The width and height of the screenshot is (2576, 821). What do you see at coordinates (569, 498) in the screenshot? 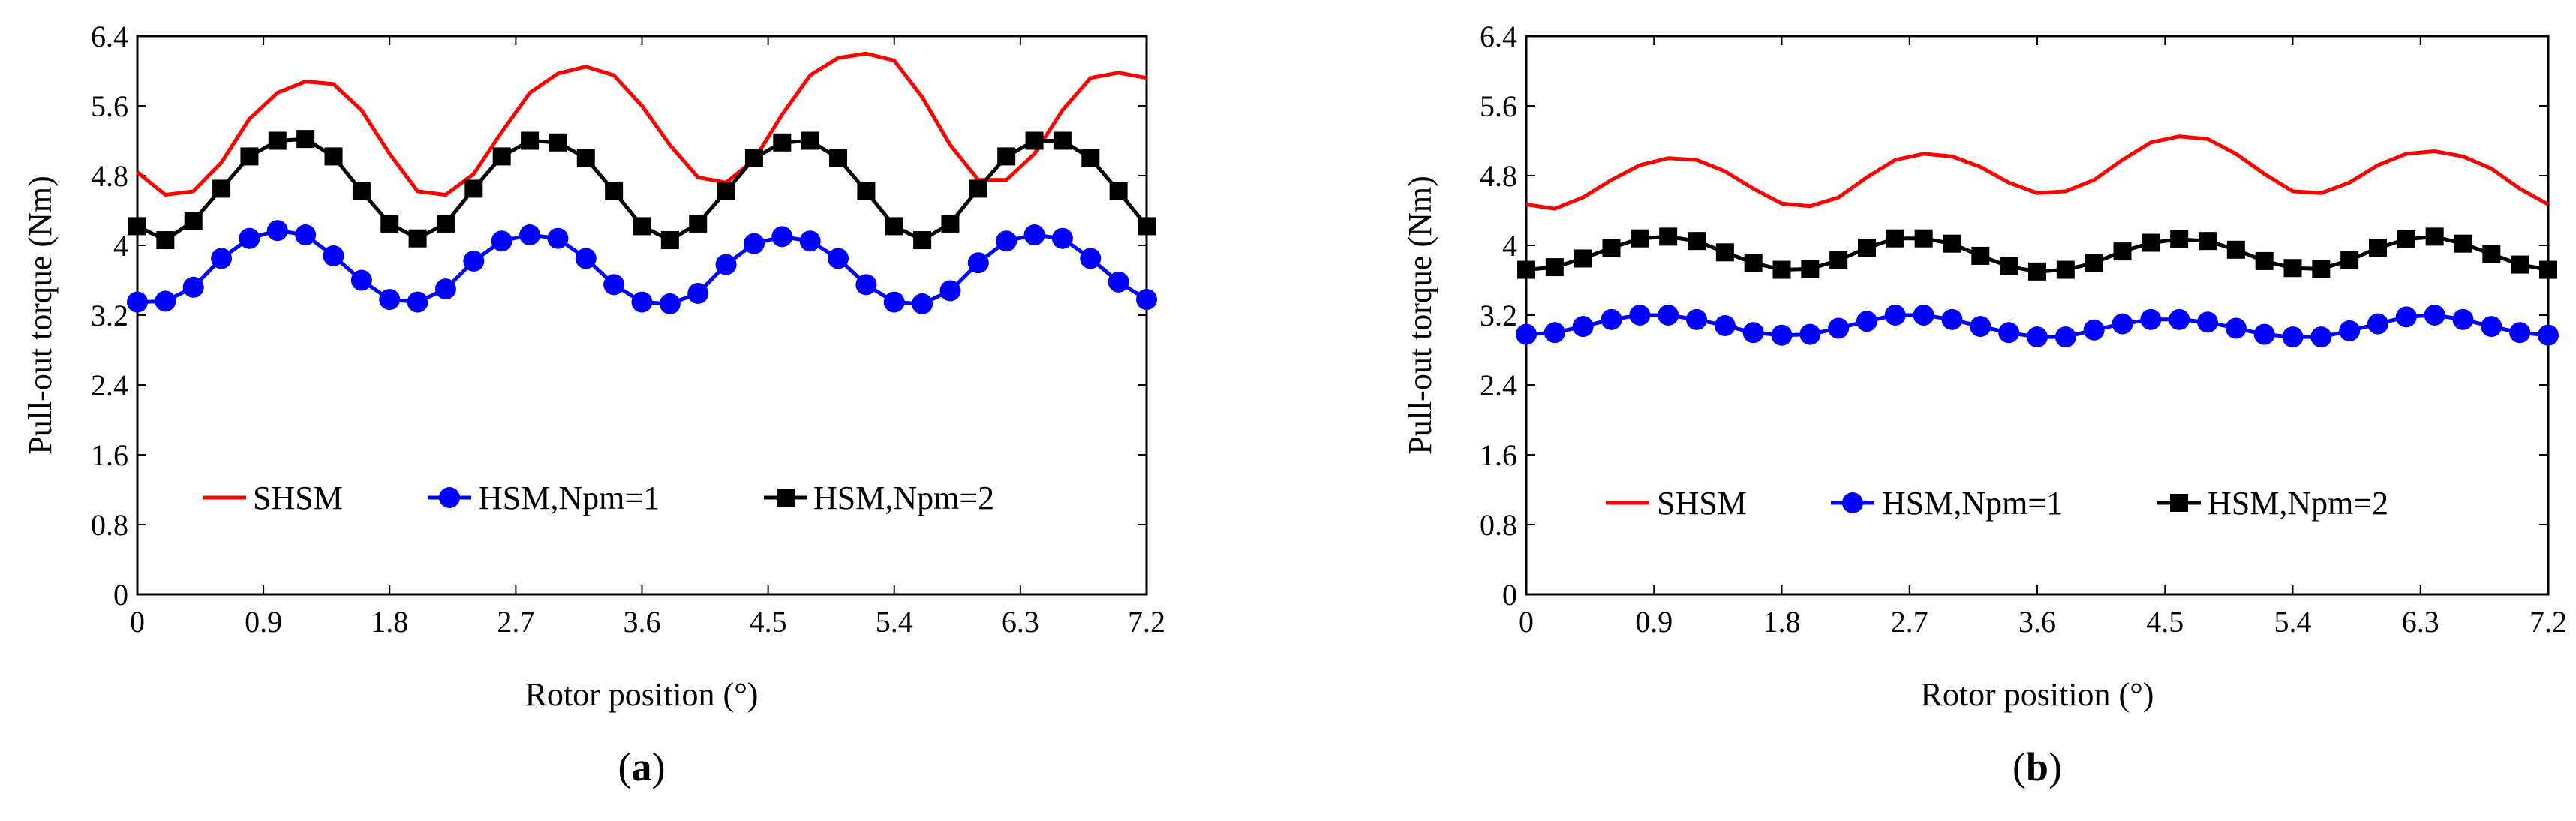
I see `legend-label: HSM,Npm=1` at bounding box center [569, 498].